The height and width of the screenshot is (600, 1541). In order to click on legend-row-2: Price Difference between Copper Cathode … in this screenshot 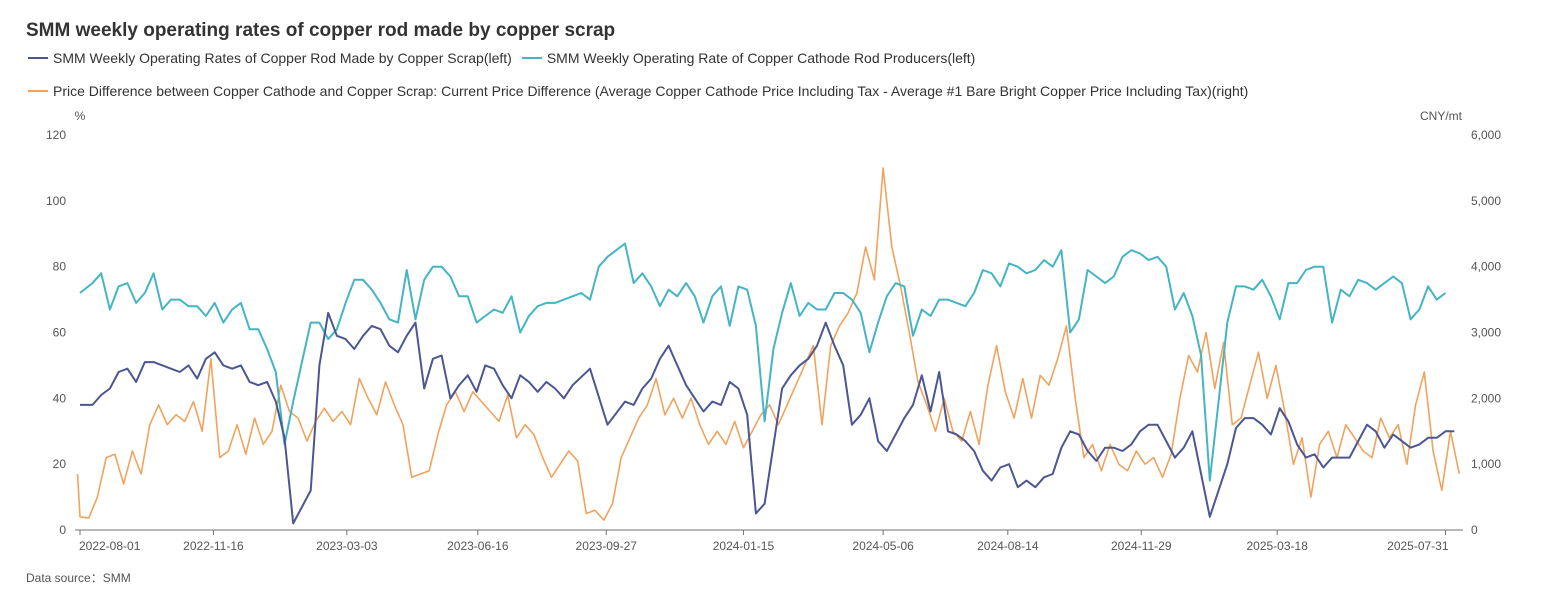, I will do `click(643, 91)`.